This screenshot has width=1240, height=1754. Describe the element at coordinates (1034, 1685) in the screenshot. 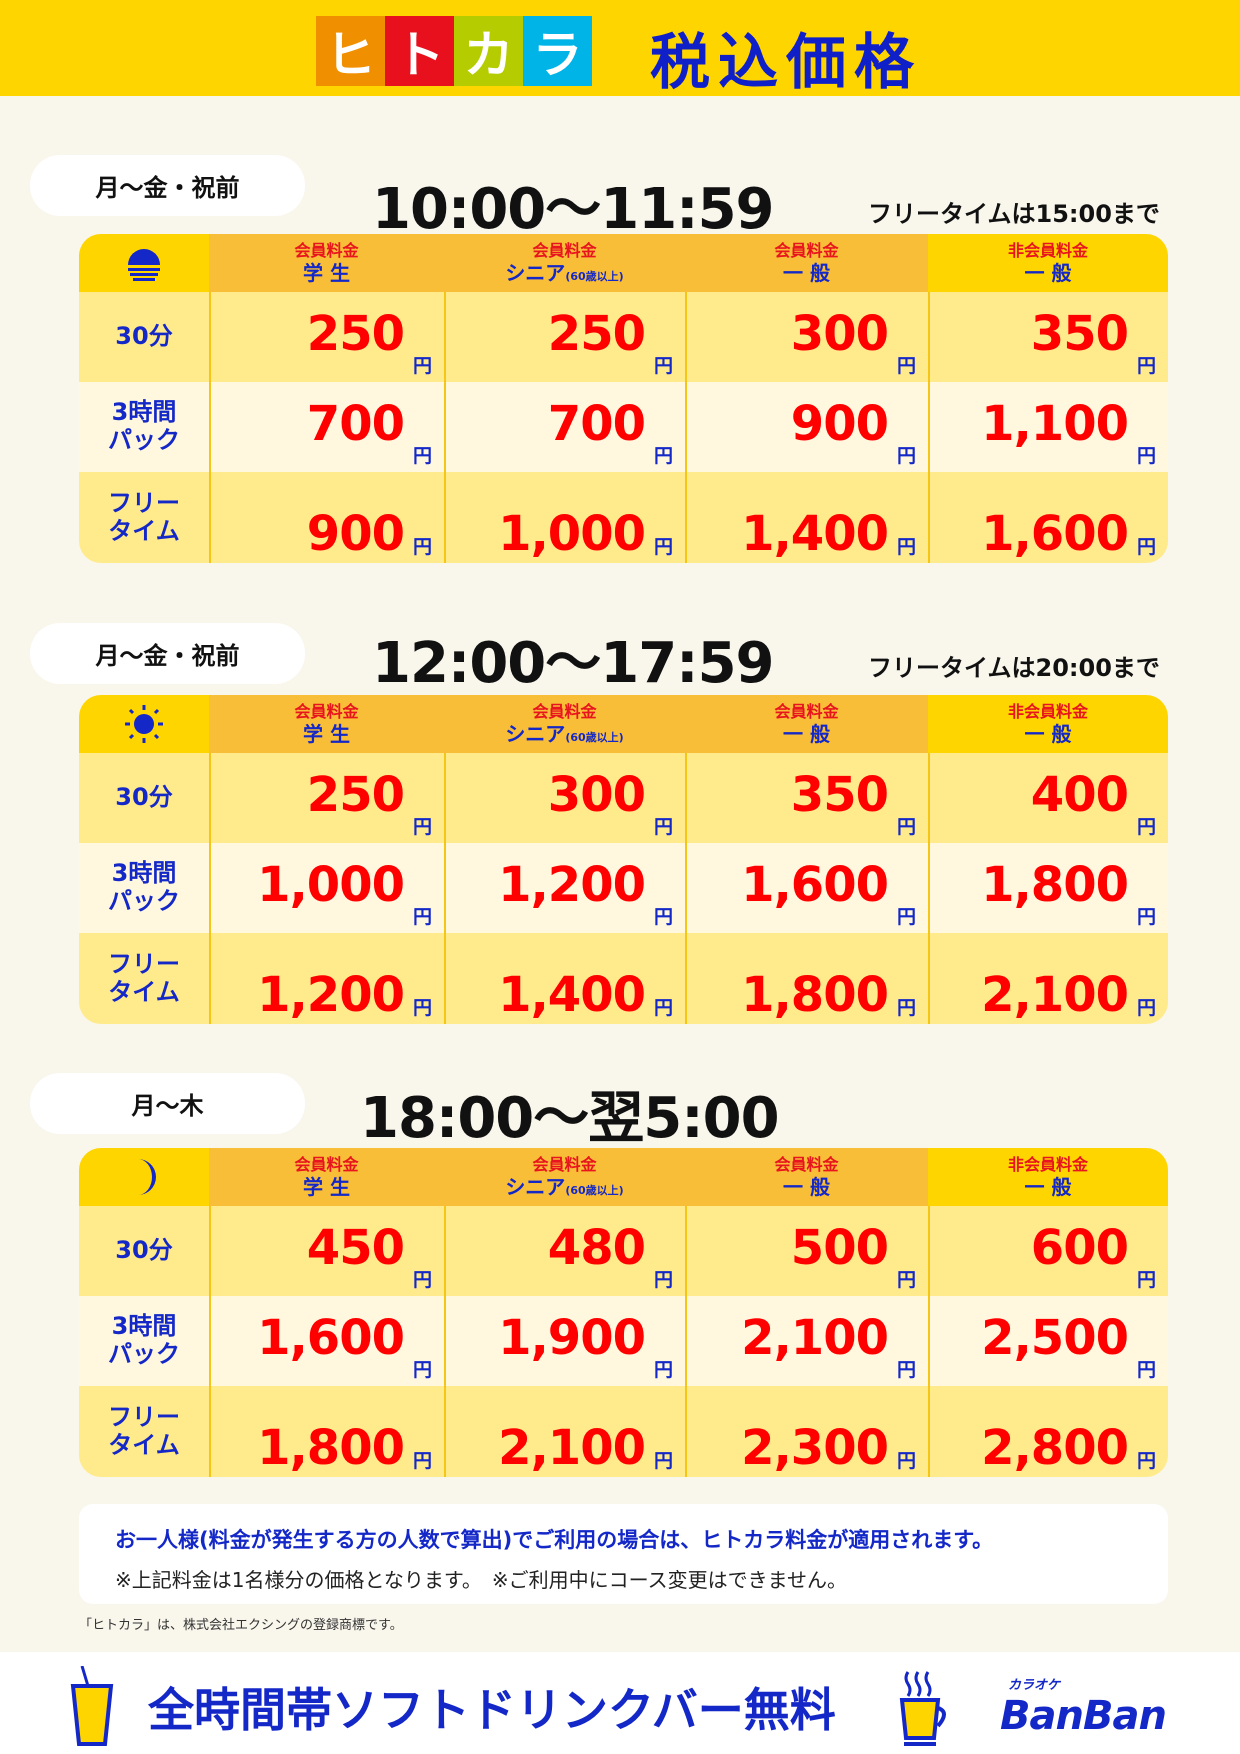

I see `brand-small: カラオケ` at that location.